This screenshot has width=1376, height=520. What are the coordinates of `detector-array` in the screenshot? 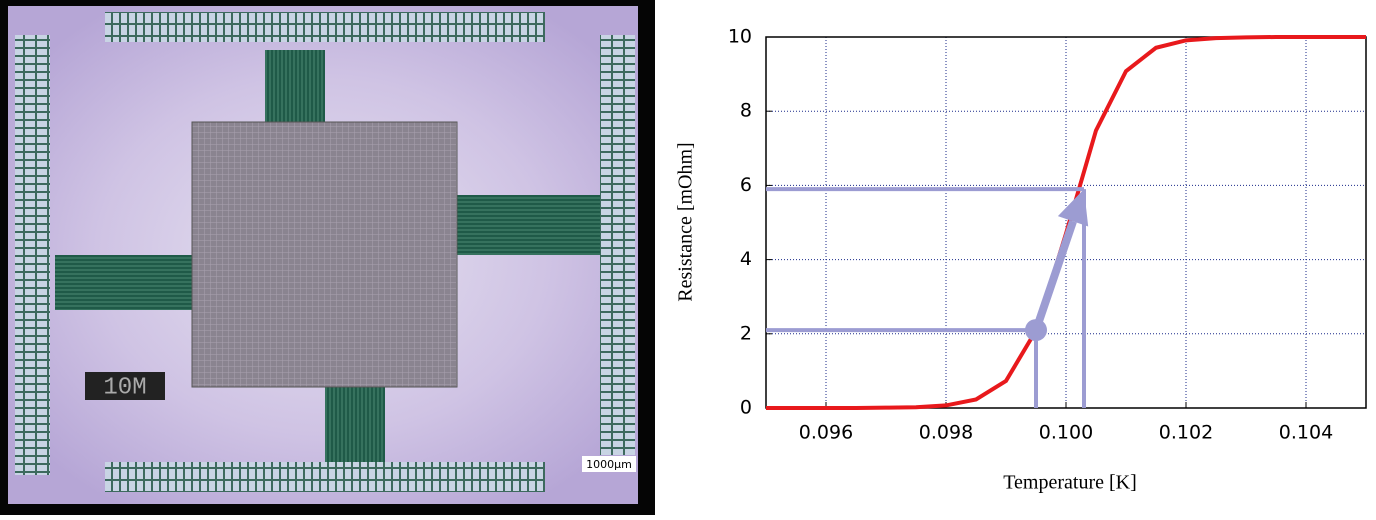 It's located at (324, 254).